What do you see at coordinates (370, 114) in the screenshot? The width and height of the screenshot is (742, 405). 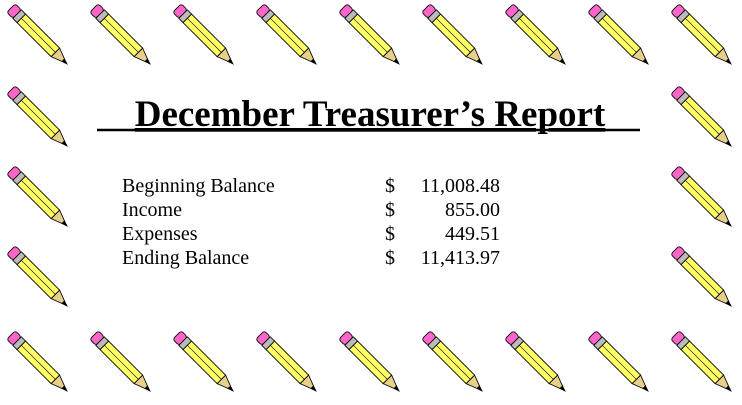 I see `title: December Treasurer’s Report` at bounding box center [370, 114].